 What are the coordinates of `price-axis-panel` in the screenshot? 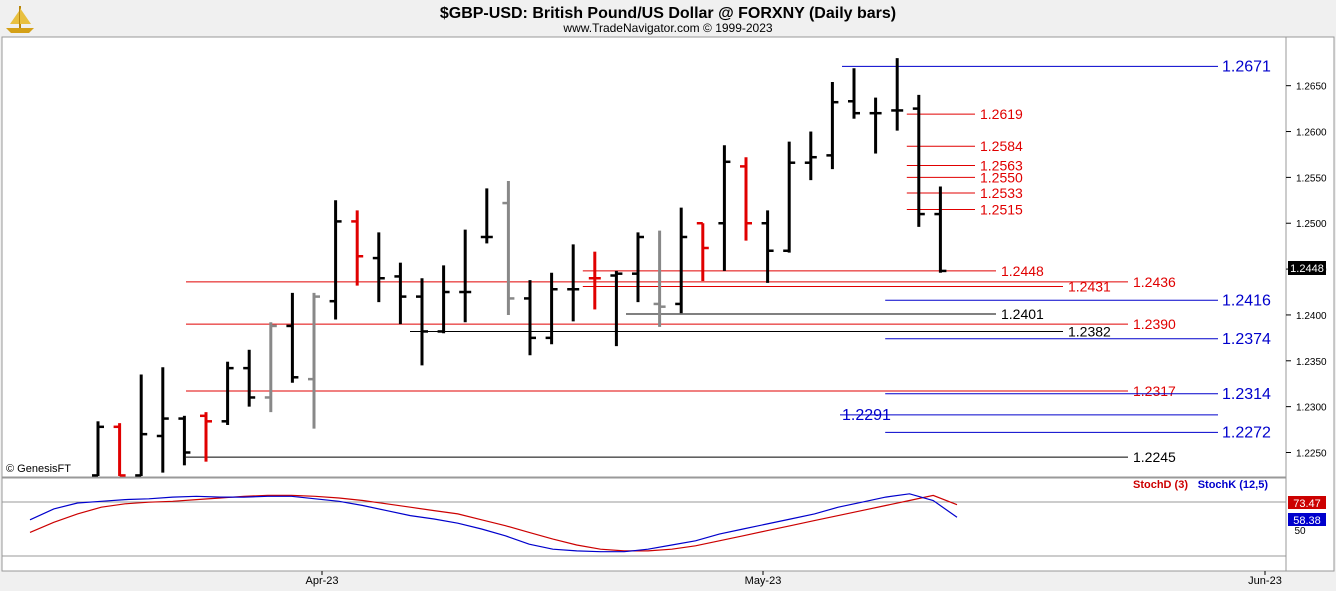 It's located at (1310, 304).